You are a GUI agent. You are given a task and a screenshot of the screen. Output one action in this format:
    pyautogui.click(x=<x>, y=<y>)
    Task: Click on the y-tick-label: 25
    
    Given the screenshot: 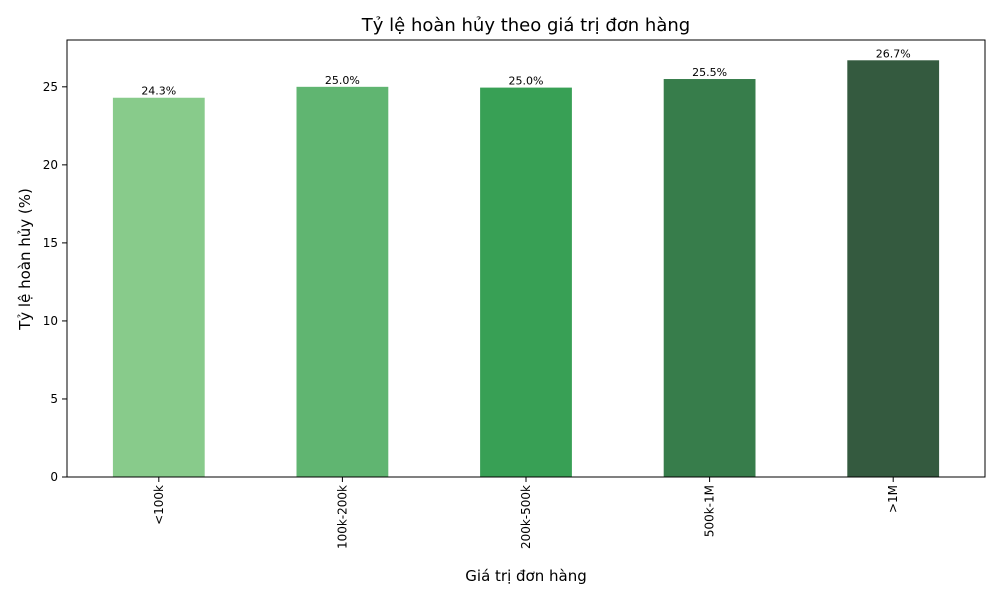 What is the action you would take?
    pyautogui.click(x=50, y=87)
    